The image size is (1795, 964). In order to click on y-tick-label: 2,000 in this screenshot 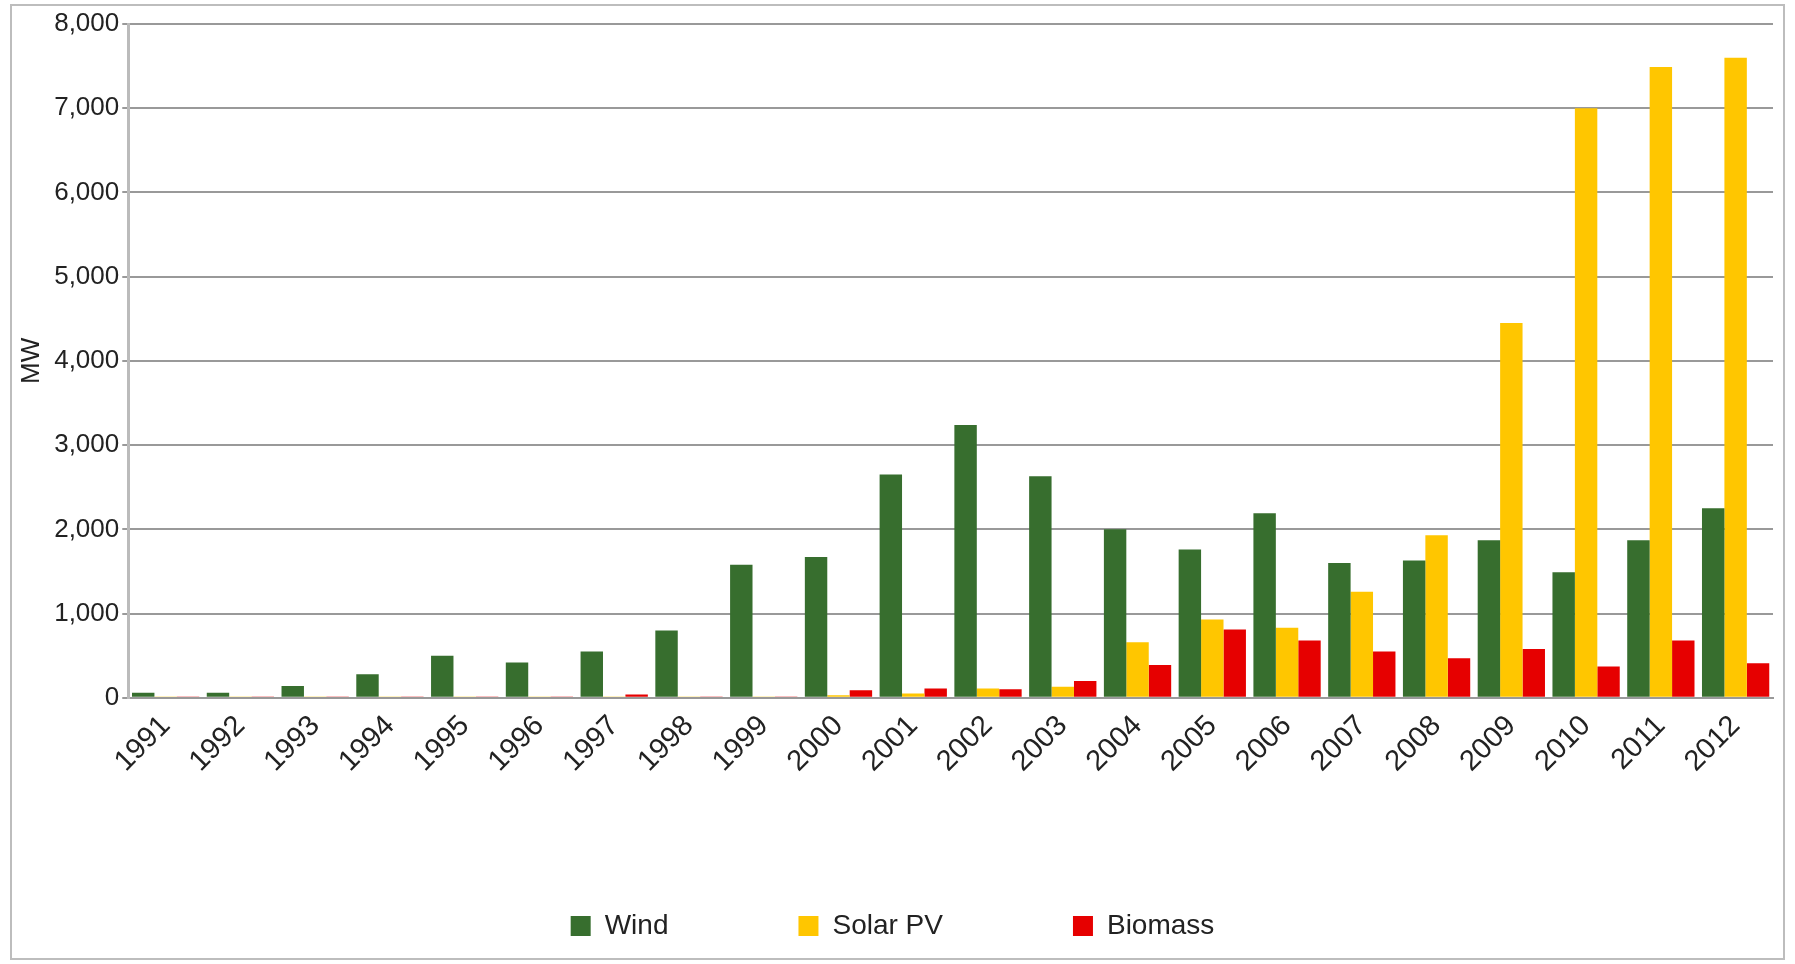, I will do `click(87, 527)`.